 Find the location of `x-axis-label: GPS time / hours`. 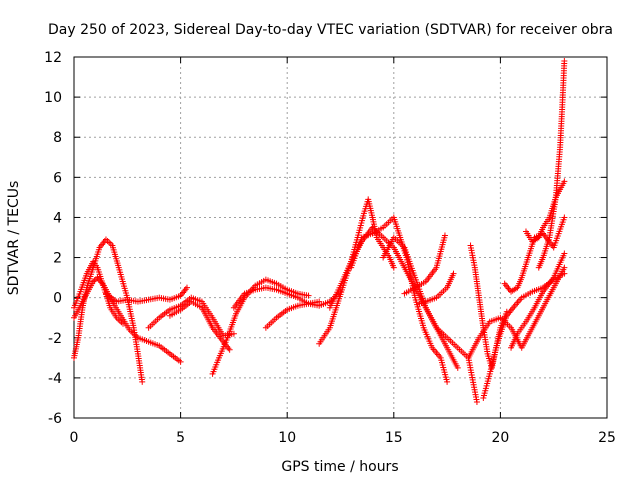

x-axis-label: GPS time / hours is located at coordinates (339, 467).